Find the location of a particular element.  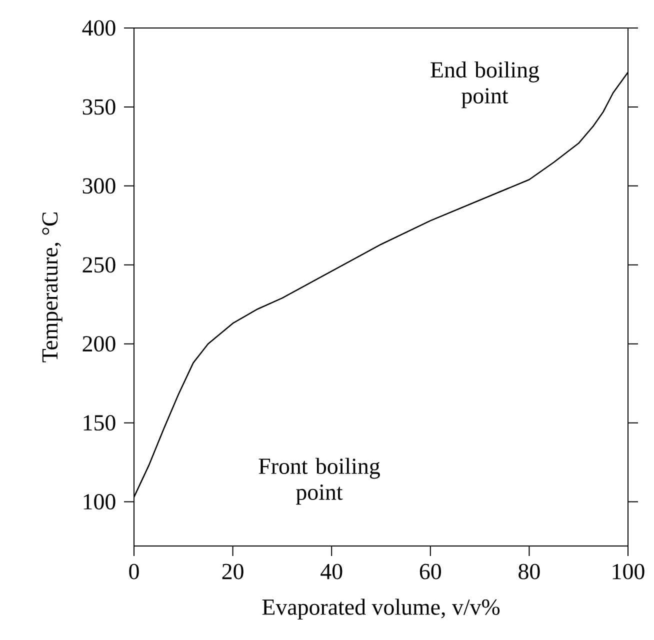

y-tick-label: 100 is located at coordinates (100, 502).